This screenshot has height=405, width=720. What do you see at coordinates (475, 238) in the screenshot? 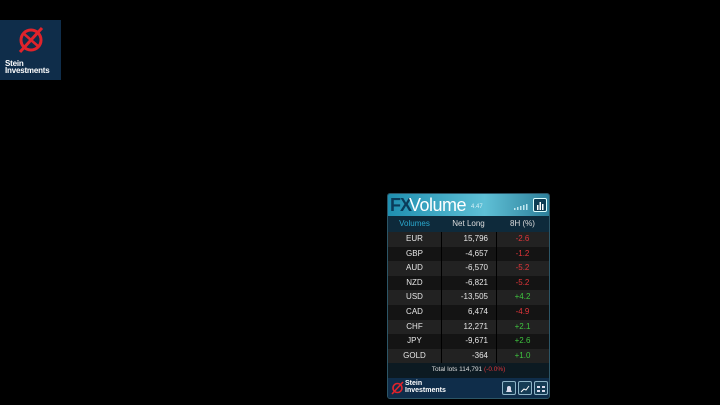
I see `net-long: 15,796` at bounding box center [475, 238].